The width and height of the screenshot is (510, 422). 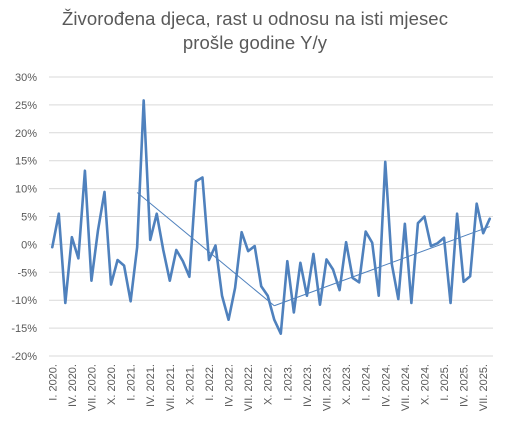 What do you see at coordinates (308, 385) in the screenshot?
I see `x-tick-label: IV. 2023.` at bounding box center [308, 385].